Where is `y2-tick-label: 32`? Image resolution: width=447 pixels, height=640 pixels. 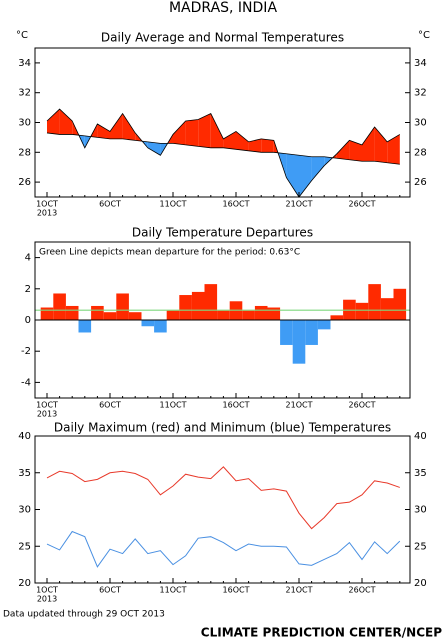 y2-tick-label: 32 is located at coordinates (420, 93).